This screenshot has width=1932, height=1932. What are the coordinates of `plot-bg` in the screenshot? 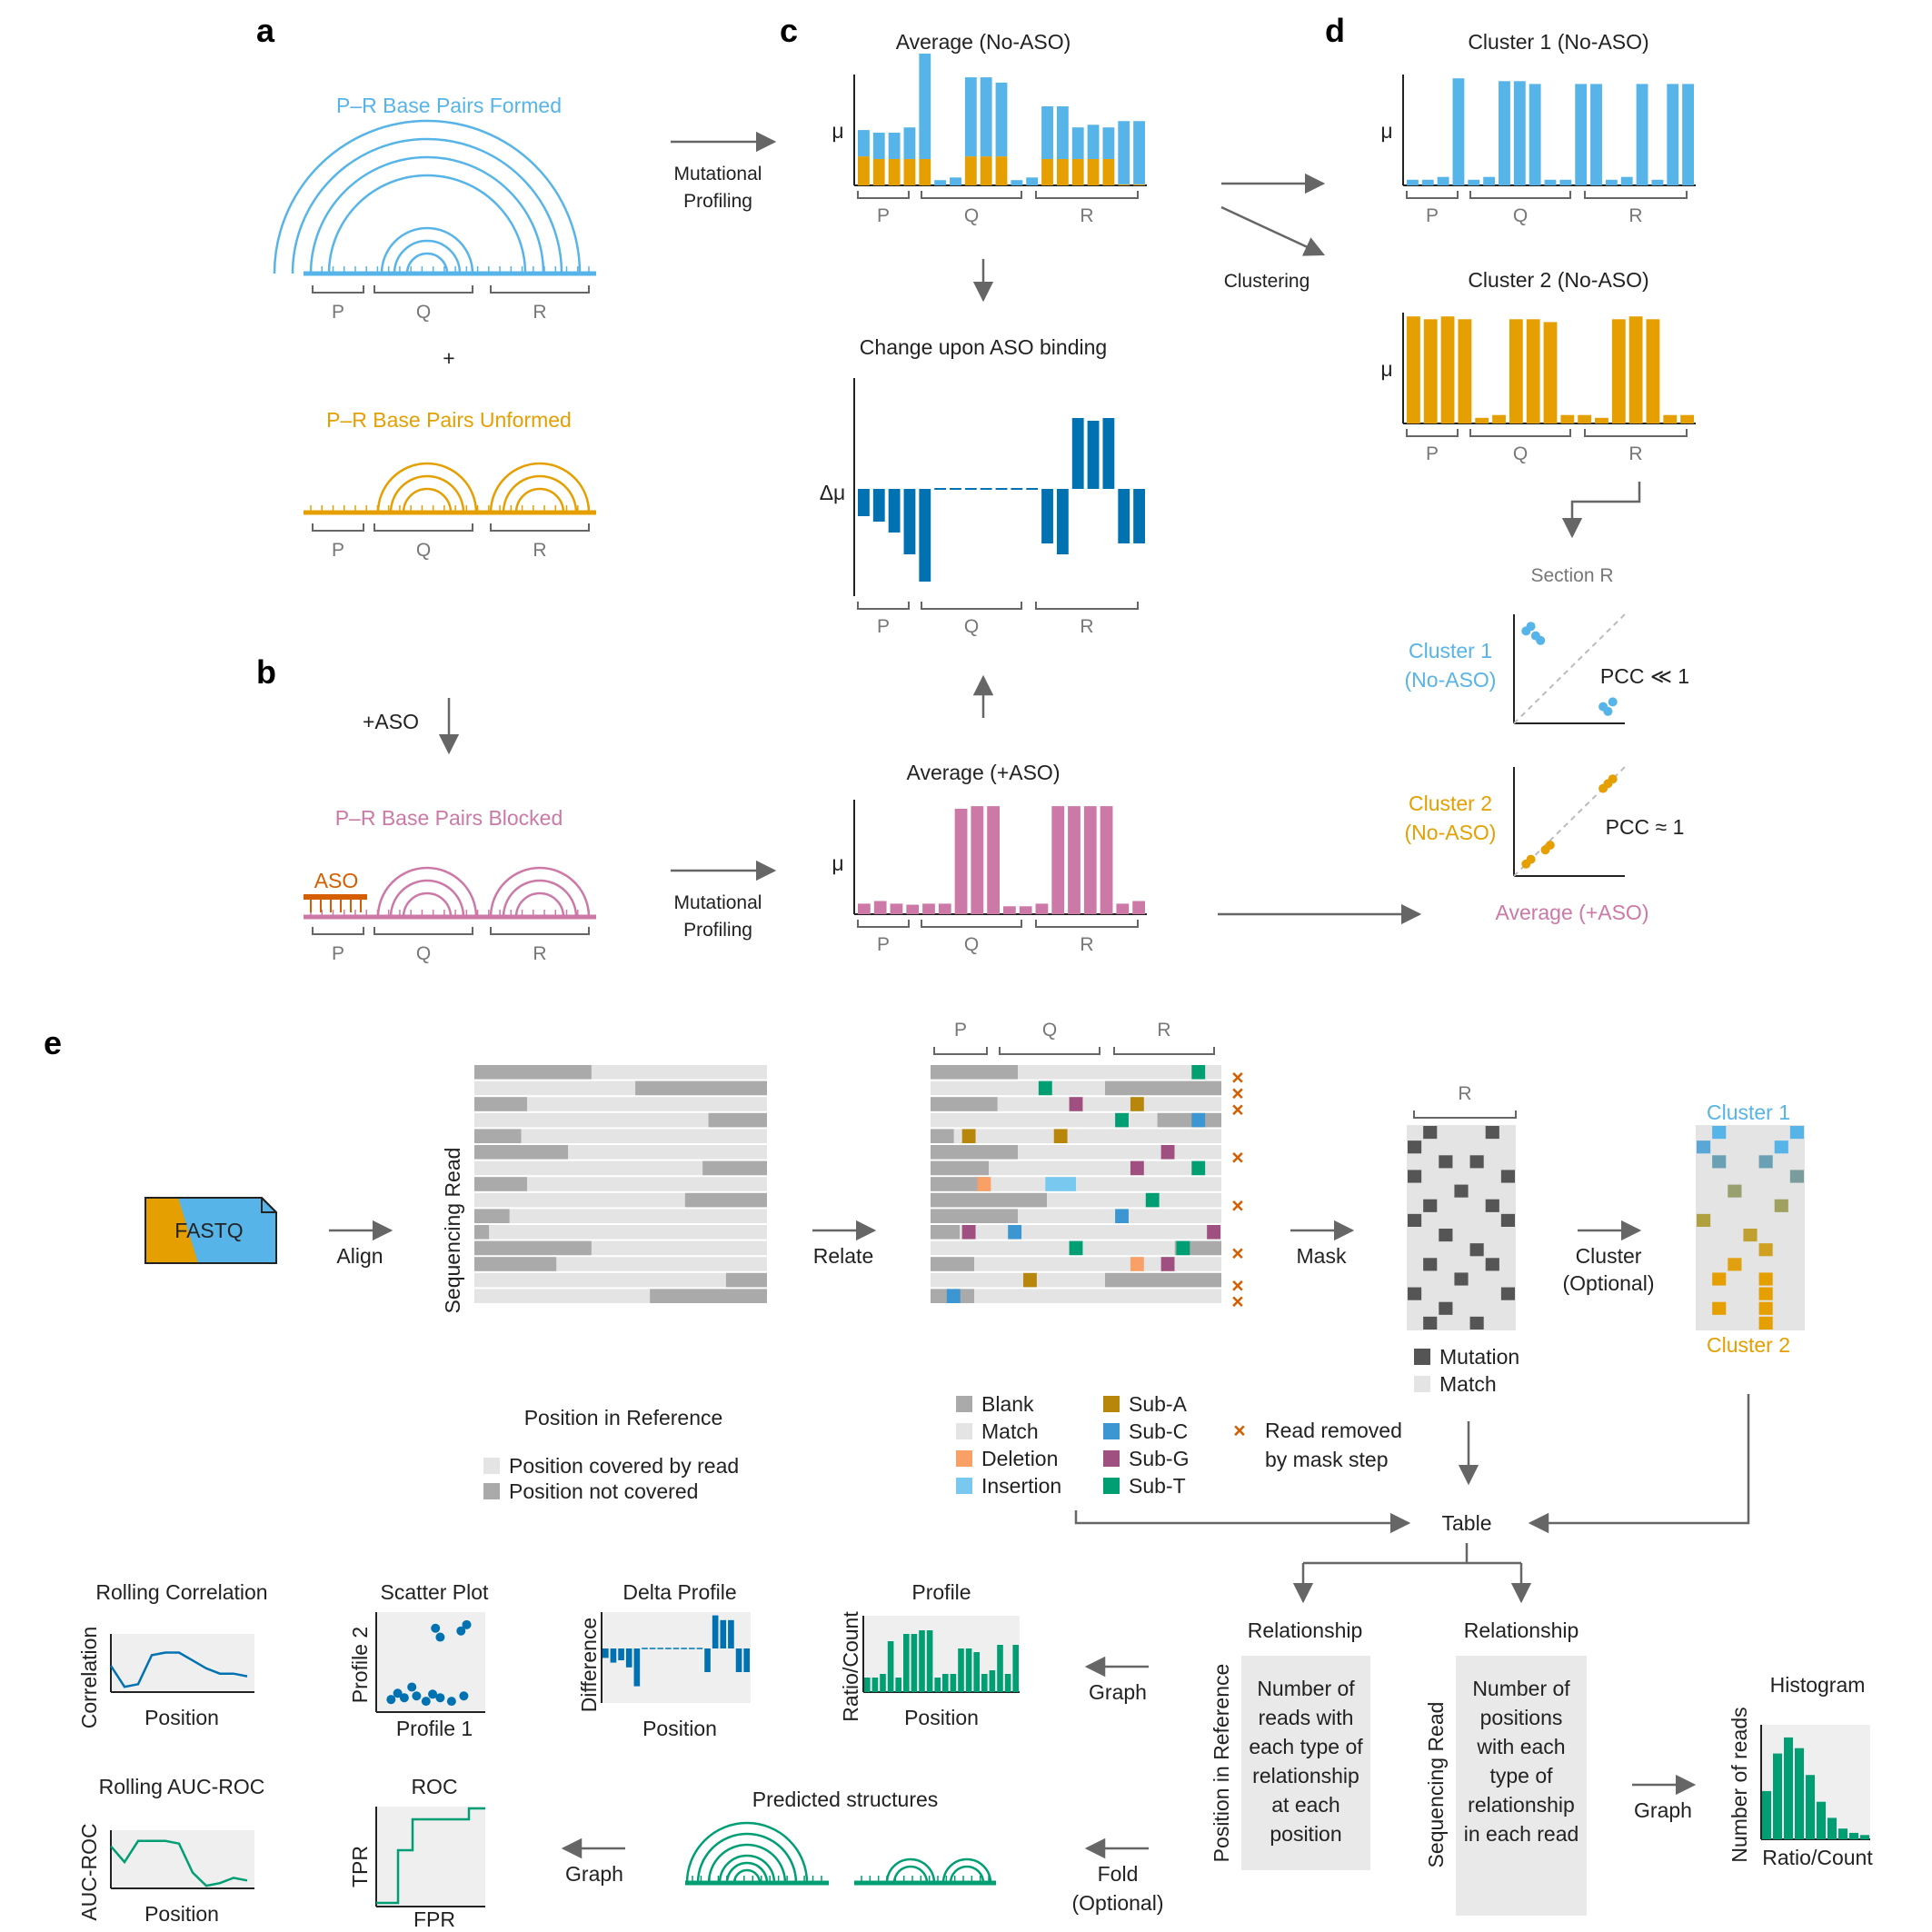 It's located at (182, 1663).